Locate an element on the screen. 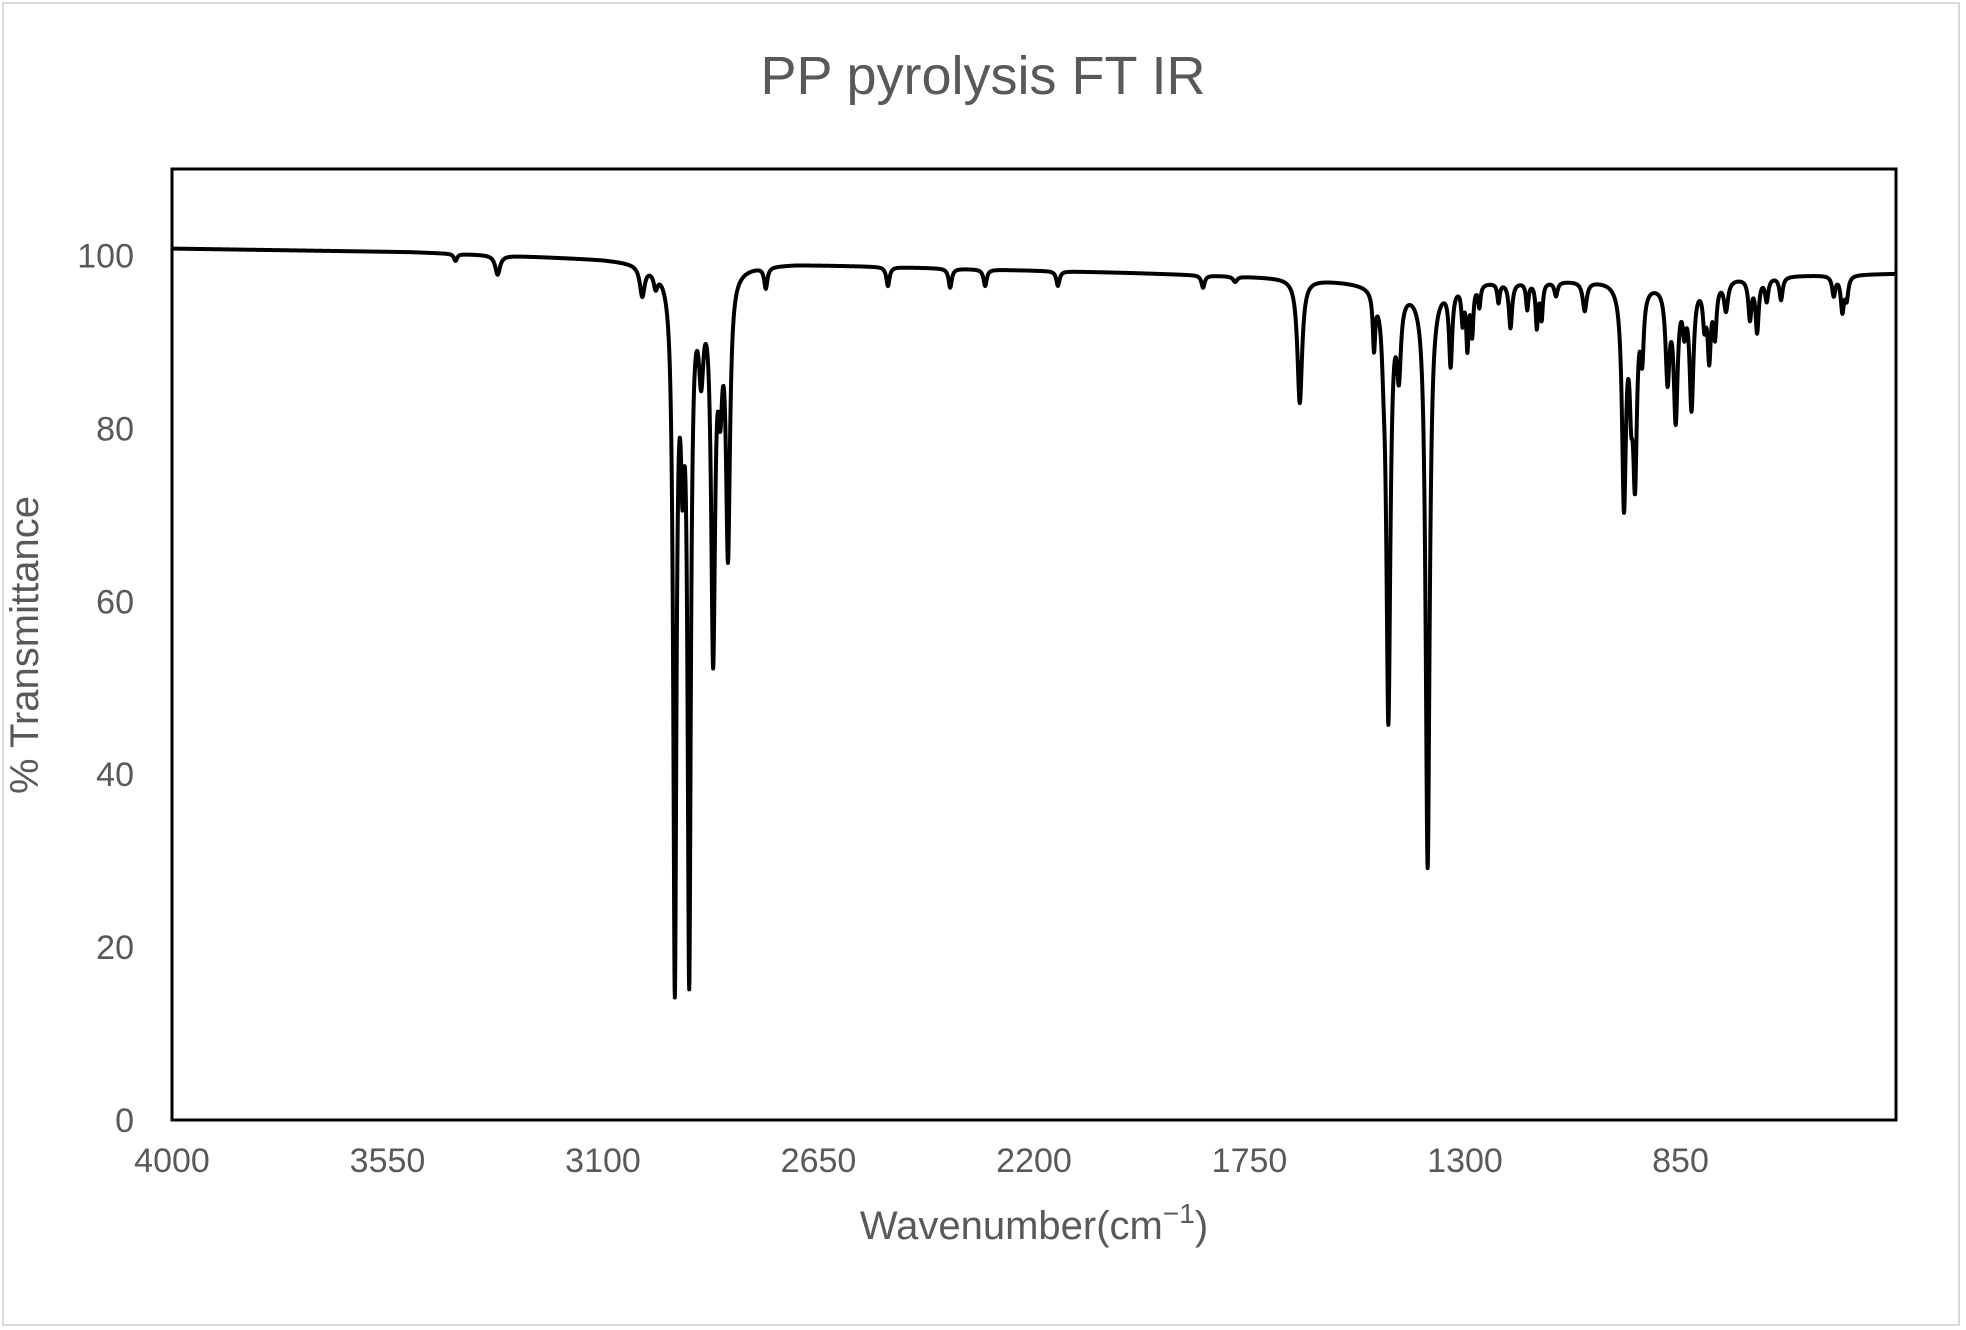  x-axis-title-text: Wavenumber(cm is located at coordinates (1011, 1226).